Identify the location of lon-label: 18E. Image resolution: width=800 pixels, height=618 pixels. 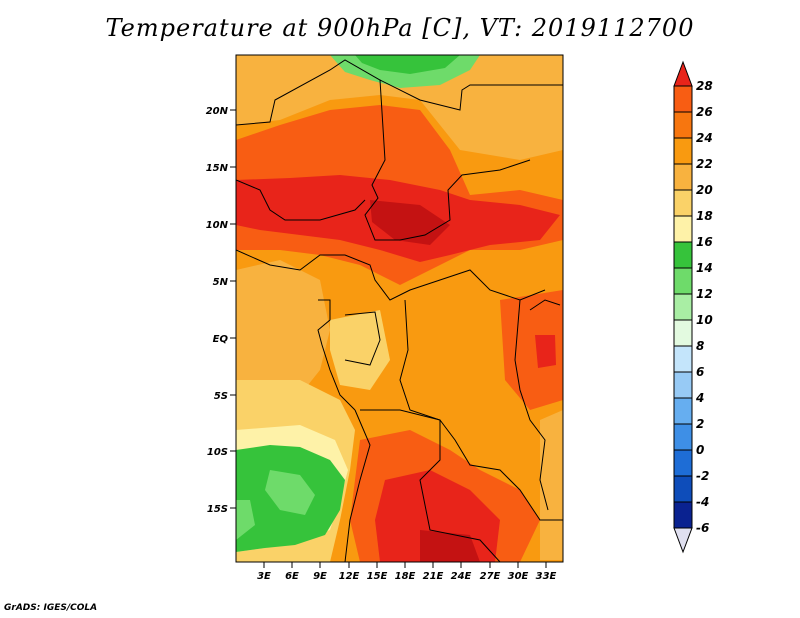
(405, 576).